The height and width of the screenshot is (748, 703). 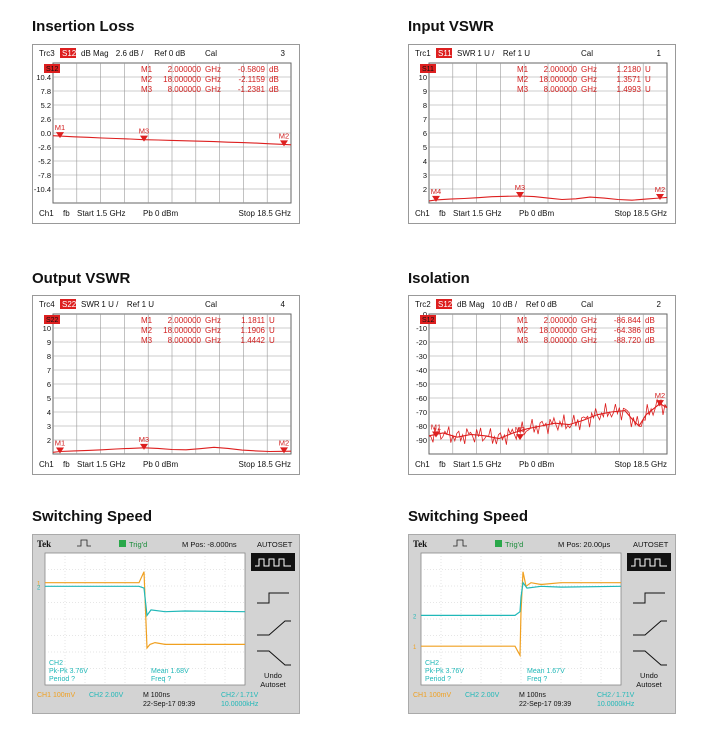 I want to click on header-param: S22, so click(x=69, y=304).